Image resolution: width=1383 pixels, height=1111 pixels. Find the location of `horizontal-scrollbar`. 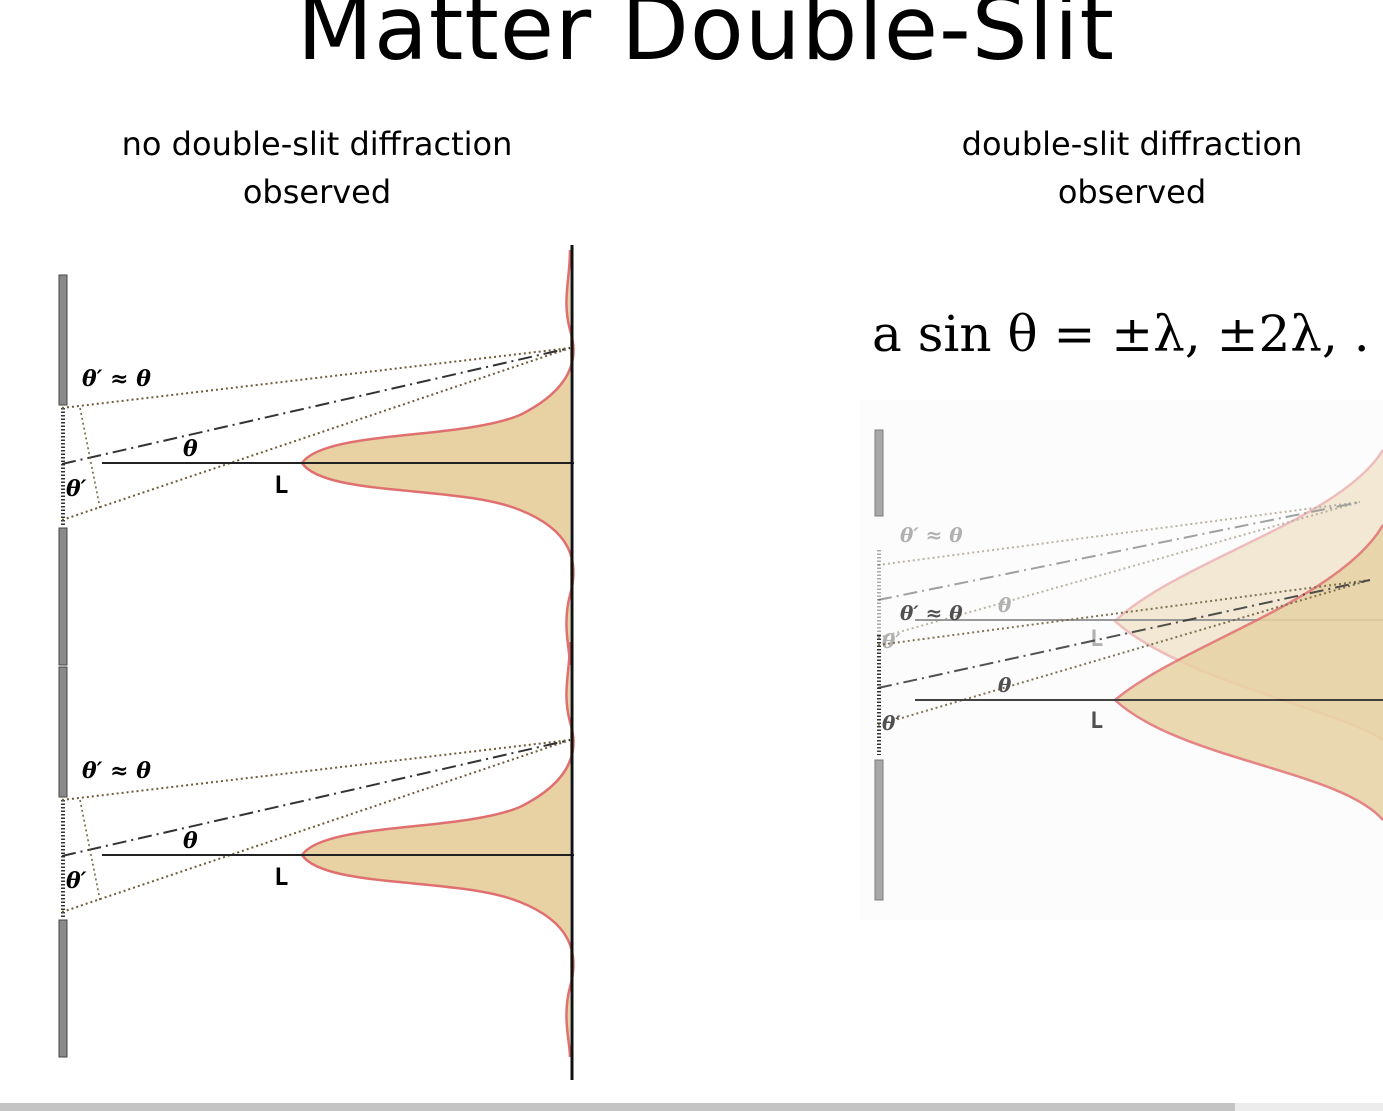

horizontal-scrollbar is located at coordinates (691, 1107).